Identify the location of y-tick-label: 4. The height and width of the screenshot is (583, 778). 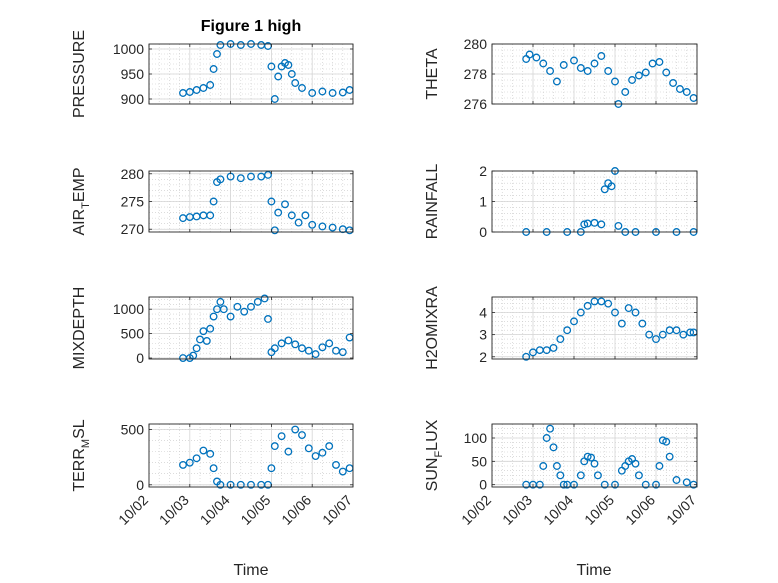
(483, 313).